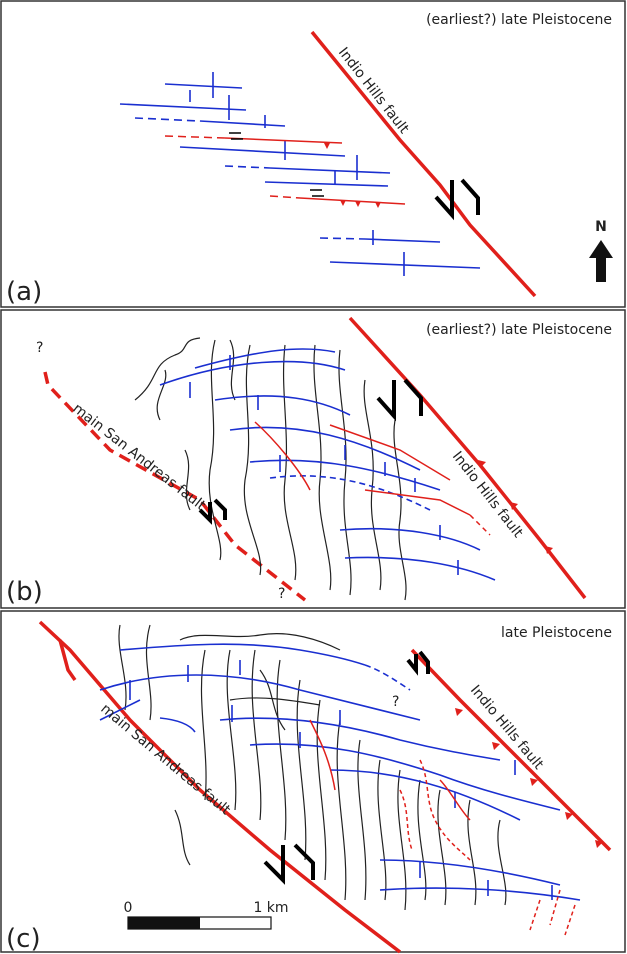  I want to click on thrusts, so click(442, 827).